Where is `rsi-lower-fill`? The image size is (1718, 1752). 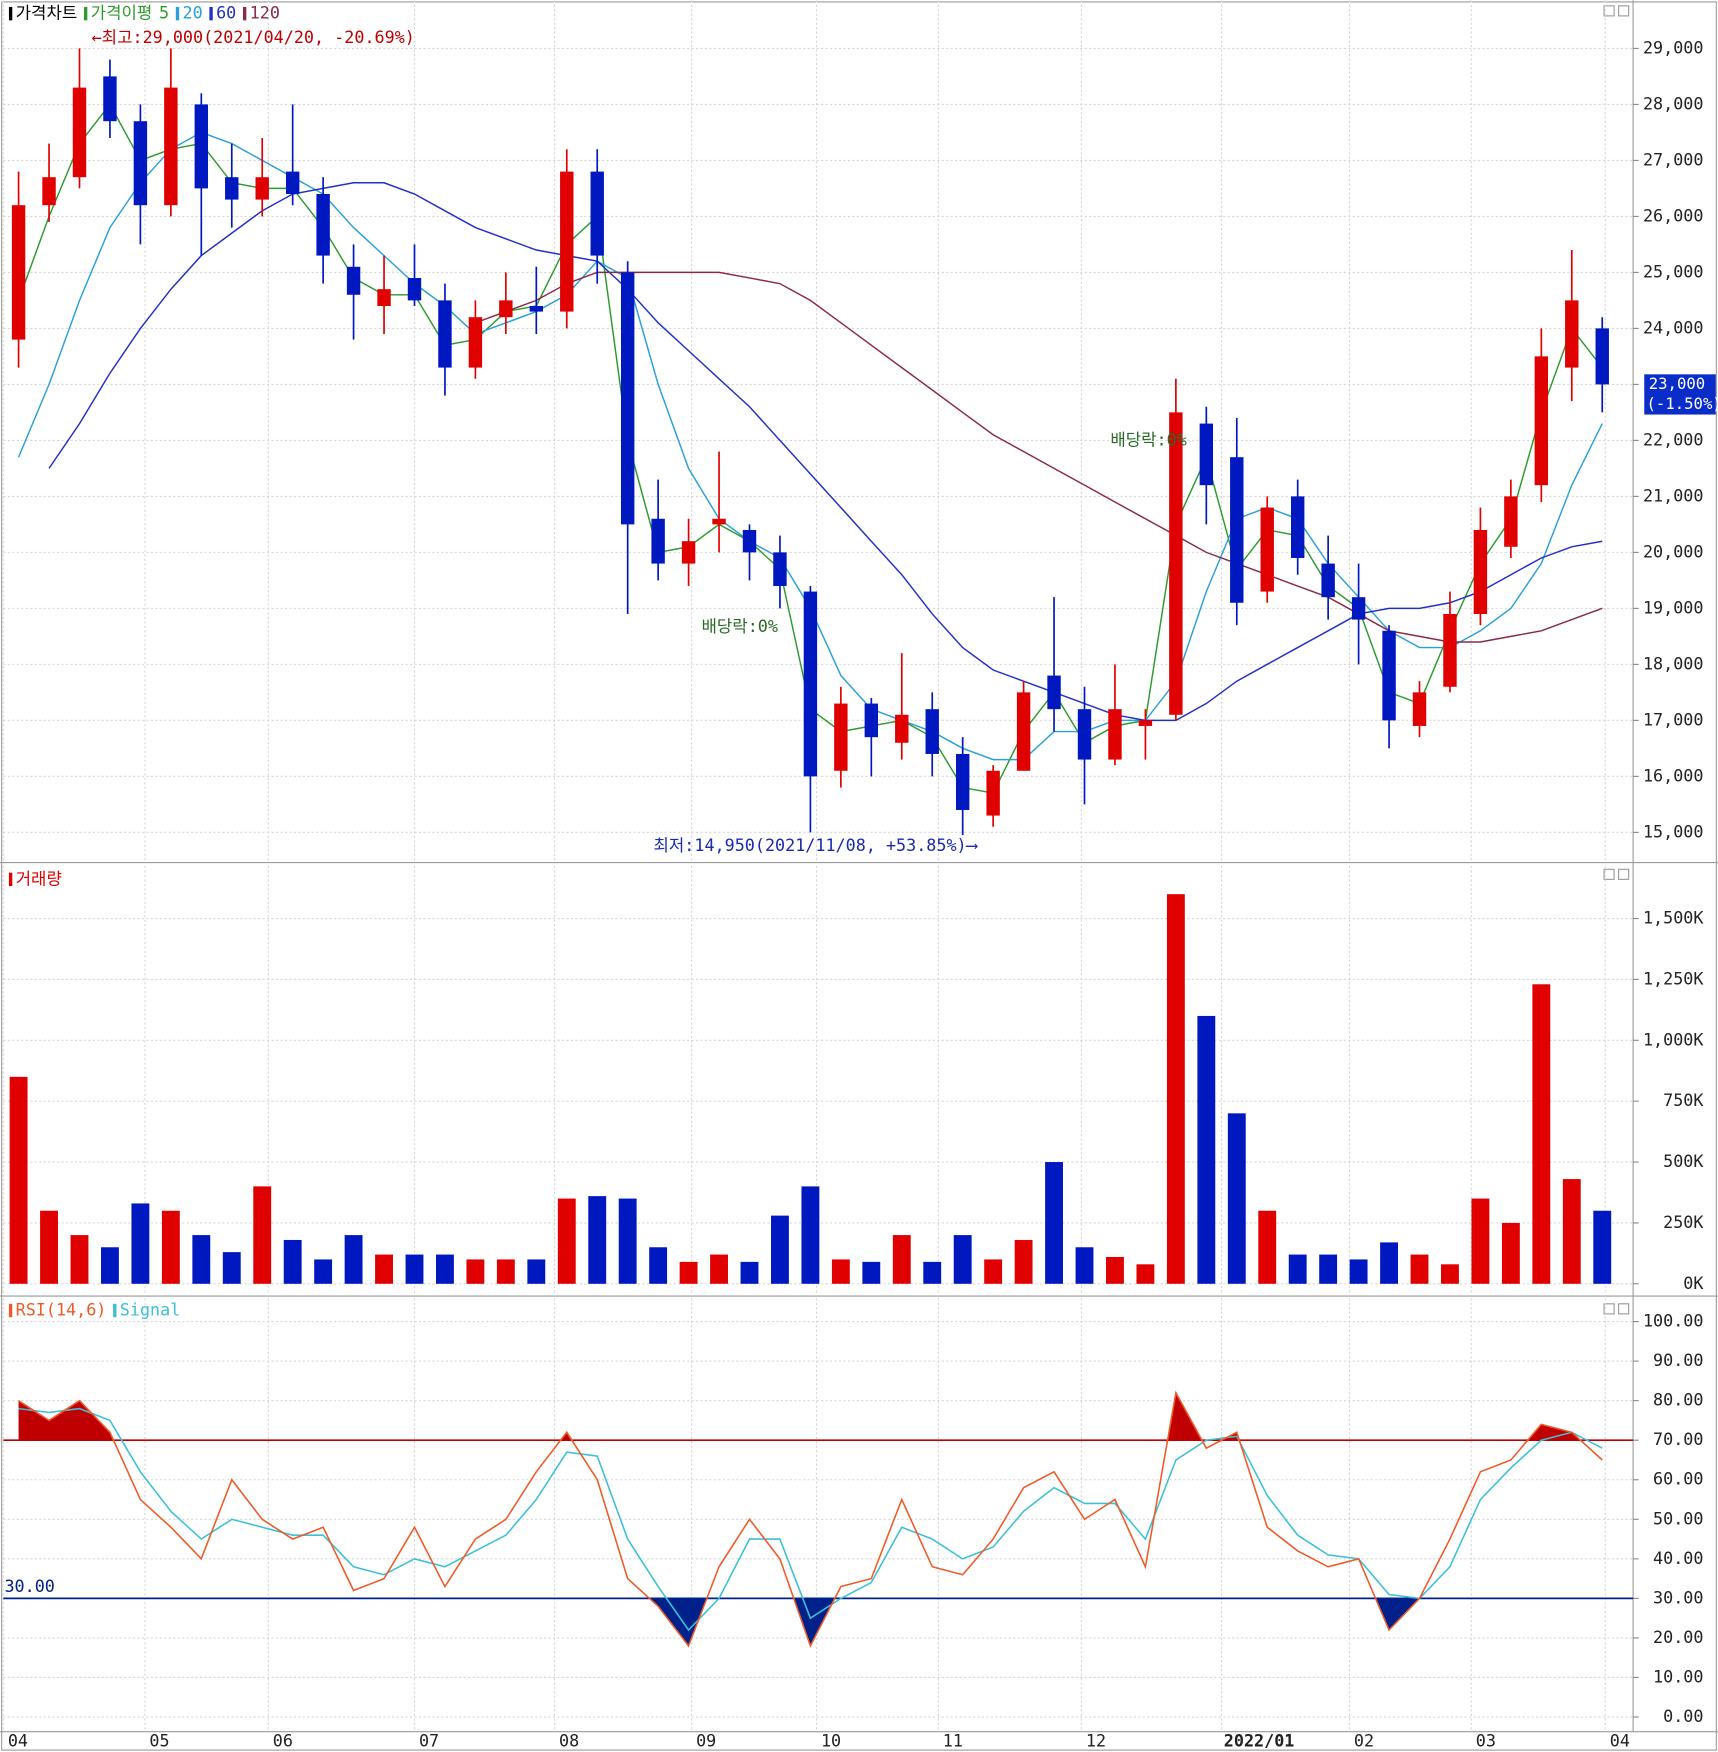 rsi-lower-fill is located at coordinates (810, 1622).